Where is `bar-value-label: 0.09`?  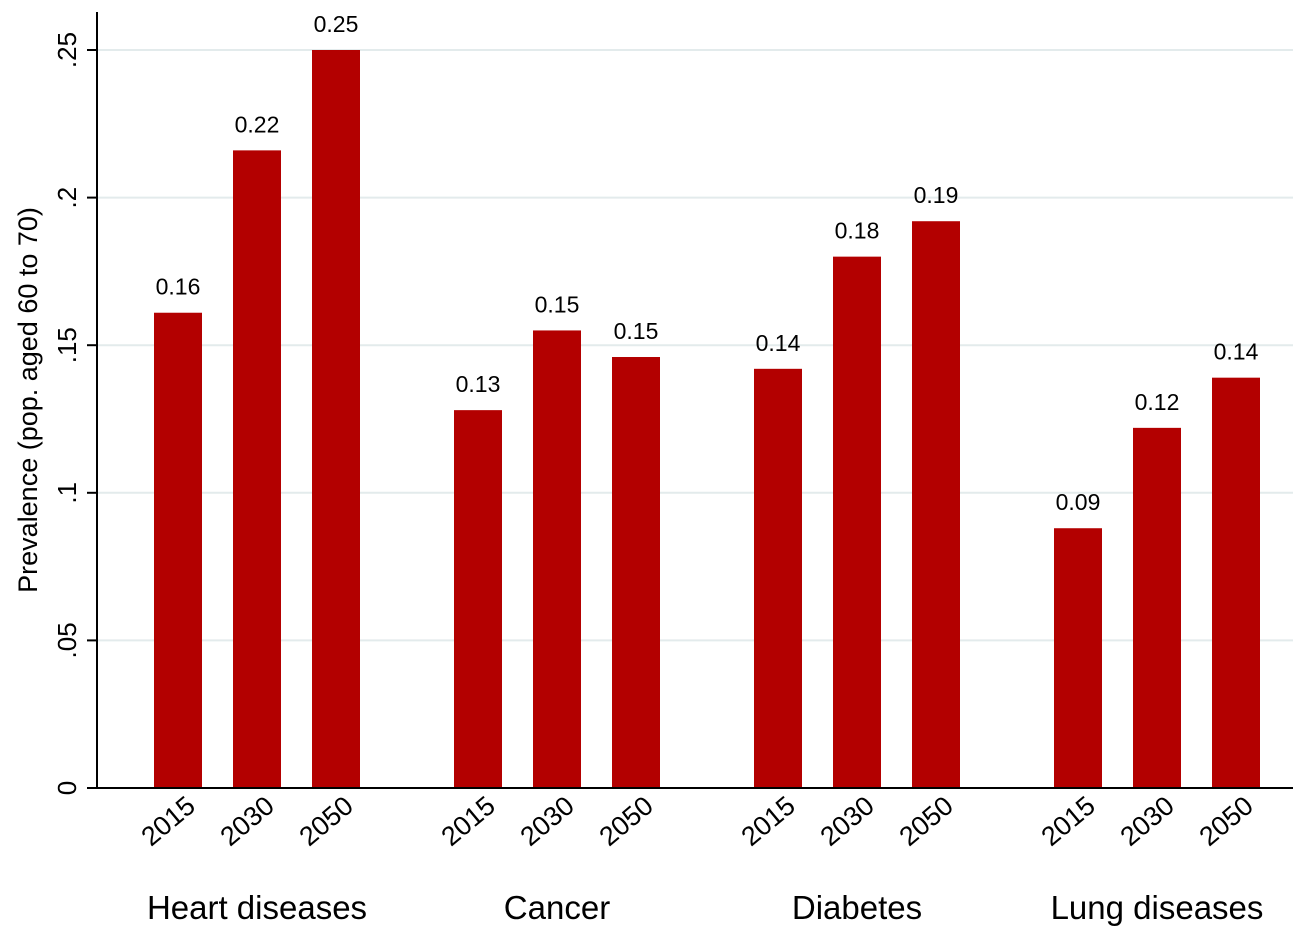
bar-value-label: 0.09 is located at coordinates (1078, 502).